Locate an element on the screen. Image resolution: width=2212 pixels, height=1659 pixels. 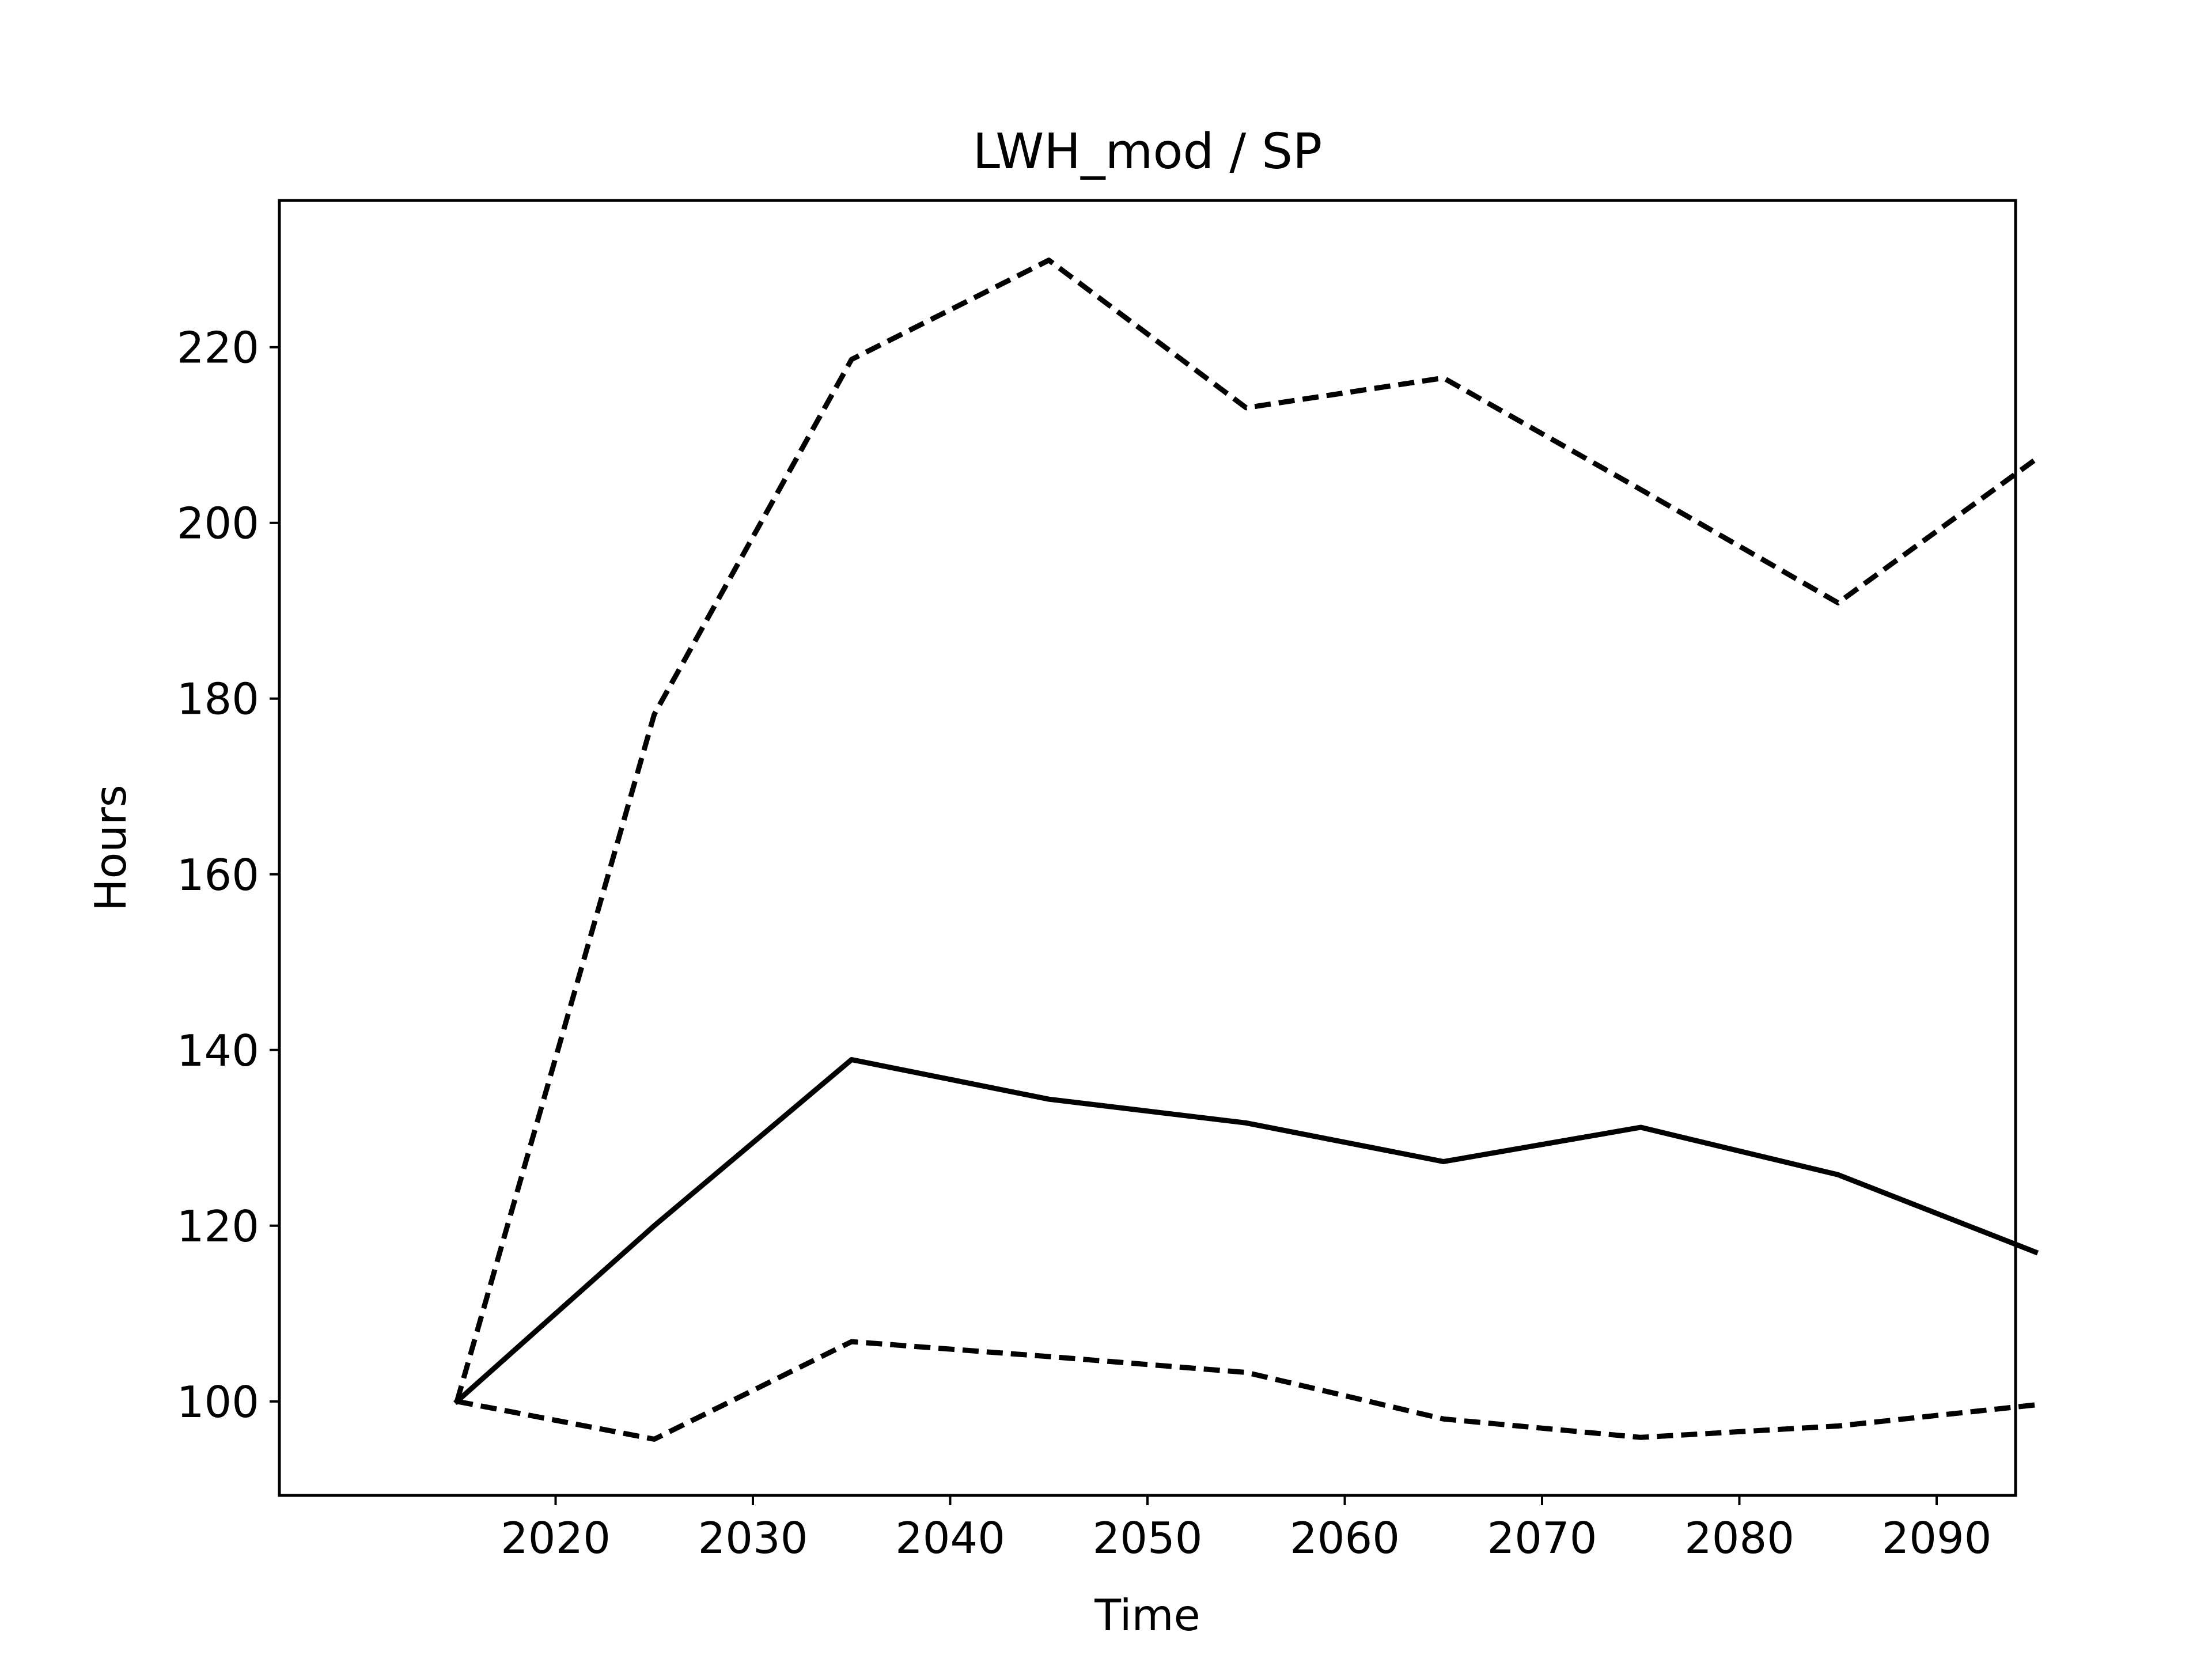
y-axis-label: Hours is located at coordinates (110, 848).